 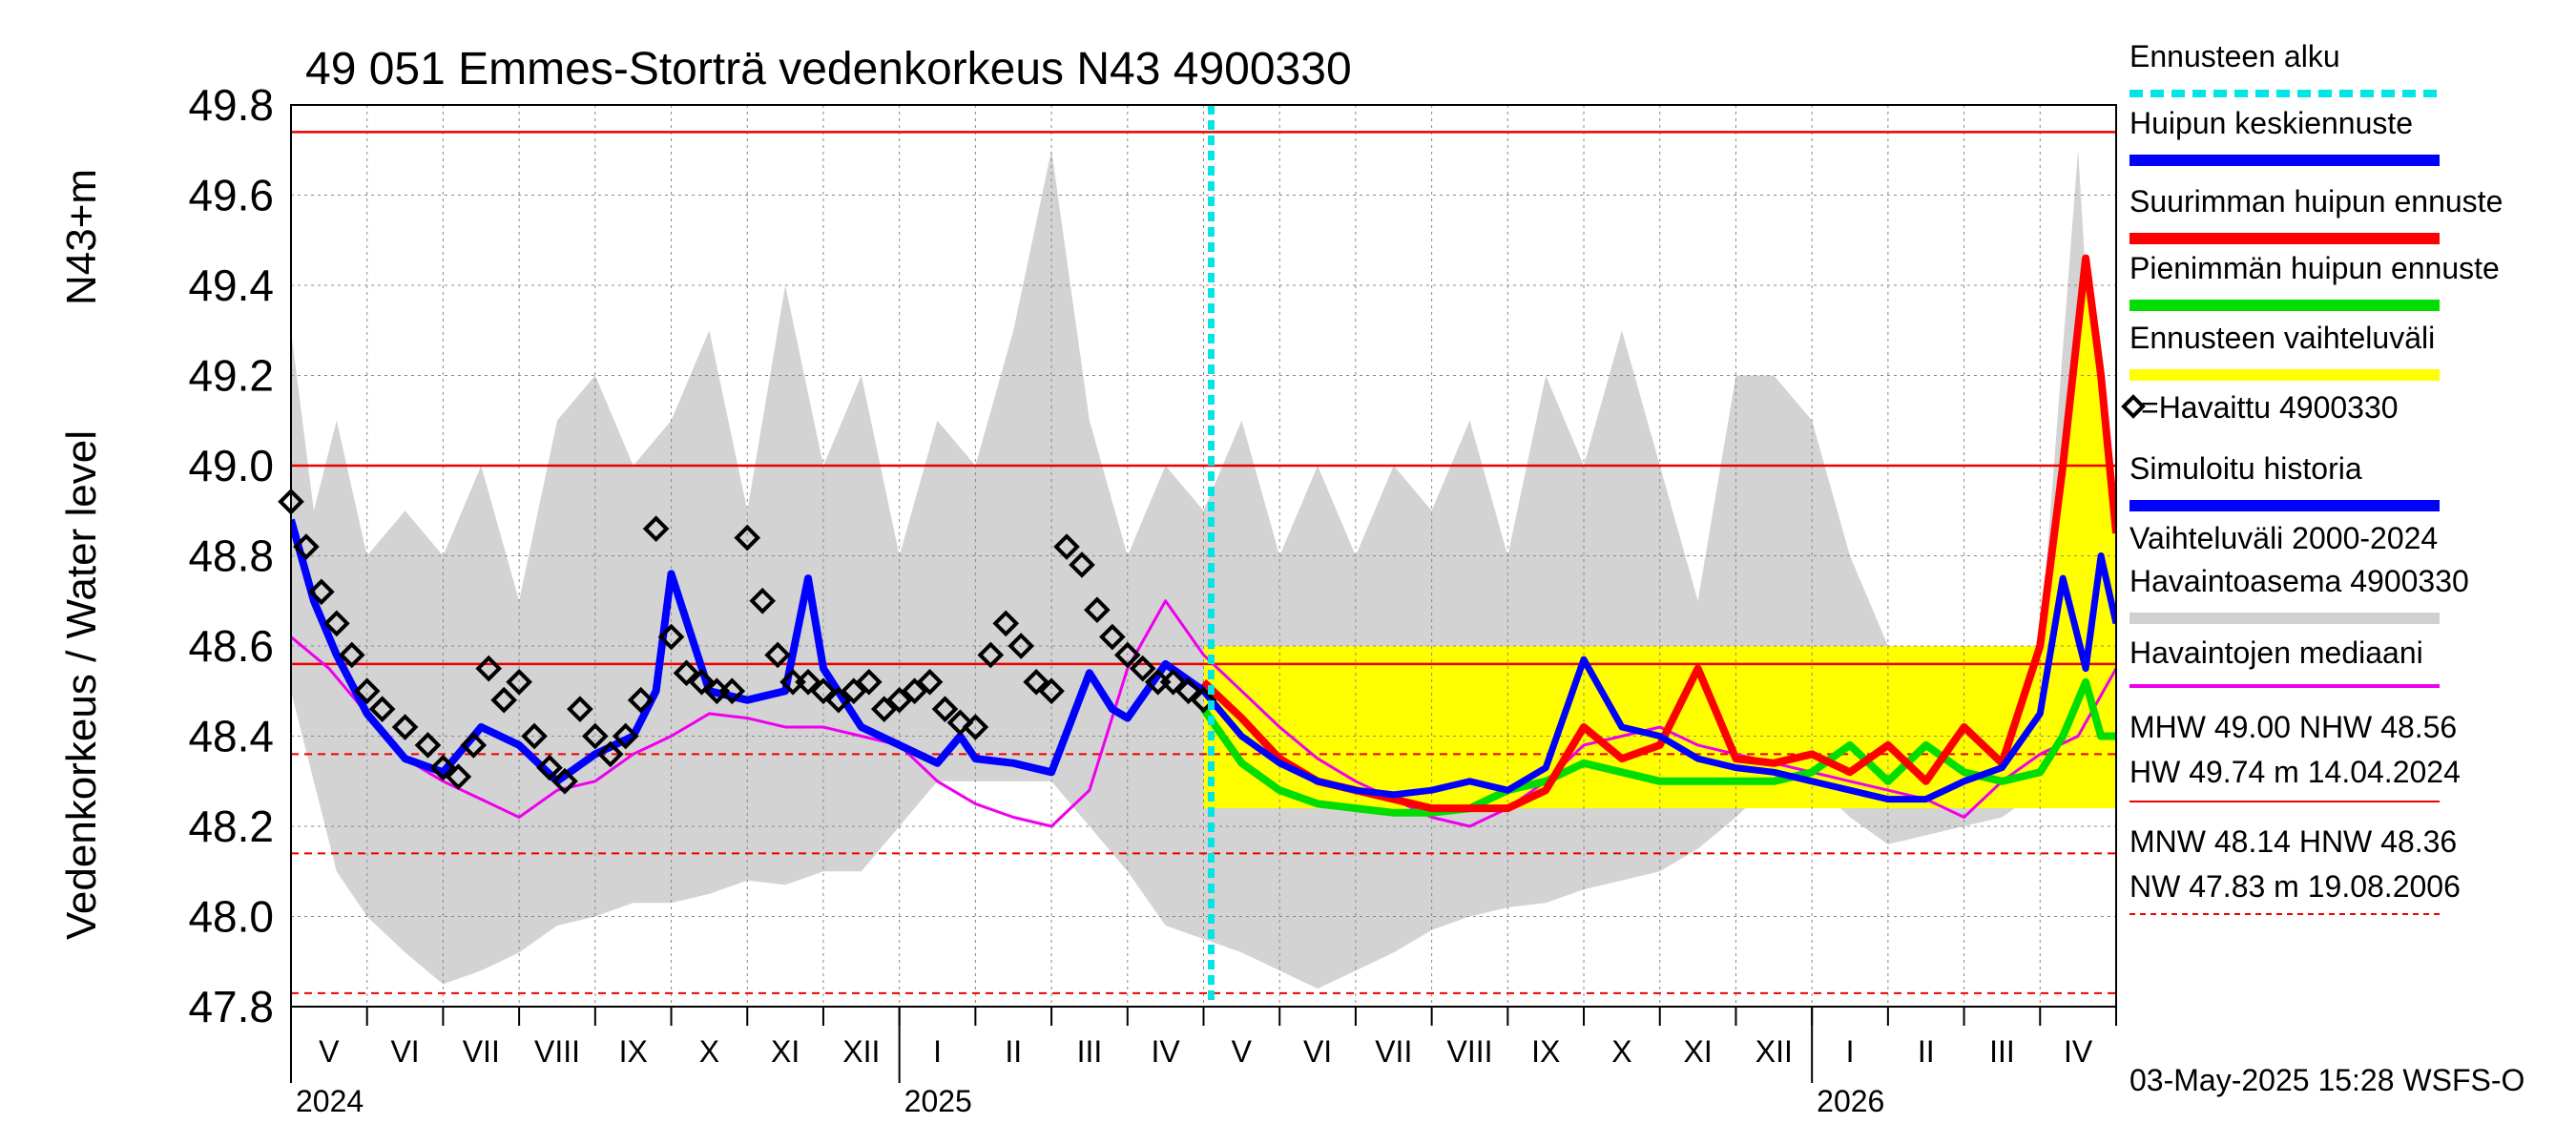 What do you see at coordinates (231, 917) in the screenshot?
I see `y-tick-label: 48.0` at bounding box center [231, 917].